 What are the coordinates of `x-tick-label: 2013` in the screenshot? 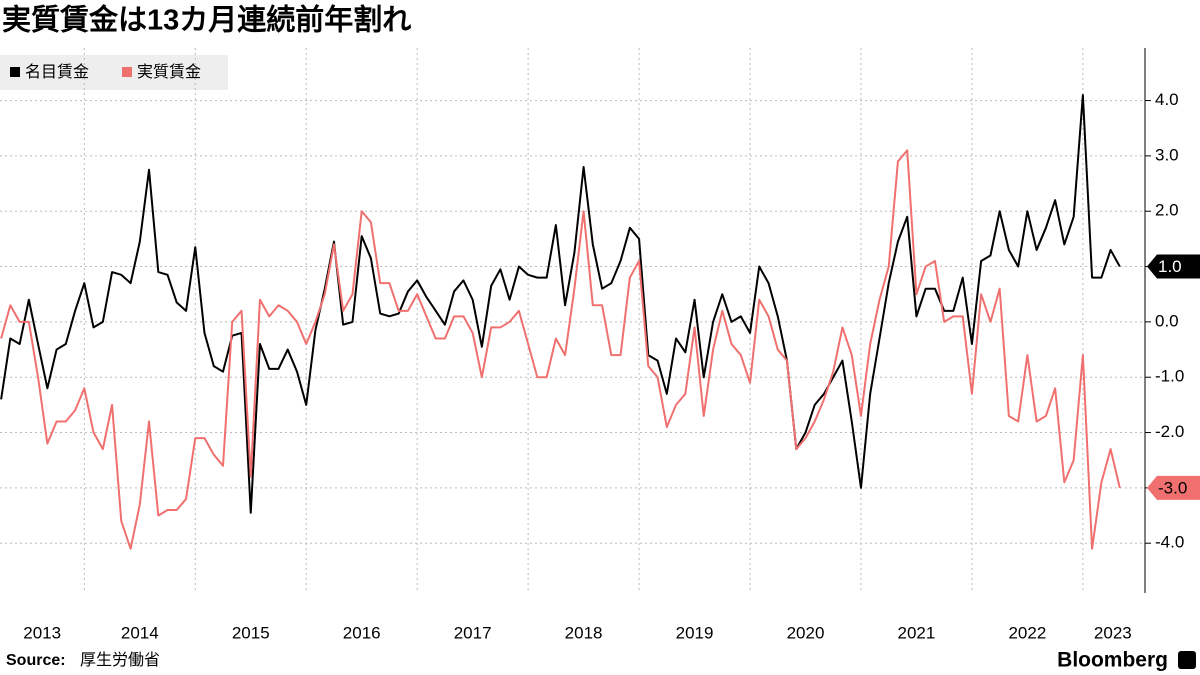 It's located at (42, 632).